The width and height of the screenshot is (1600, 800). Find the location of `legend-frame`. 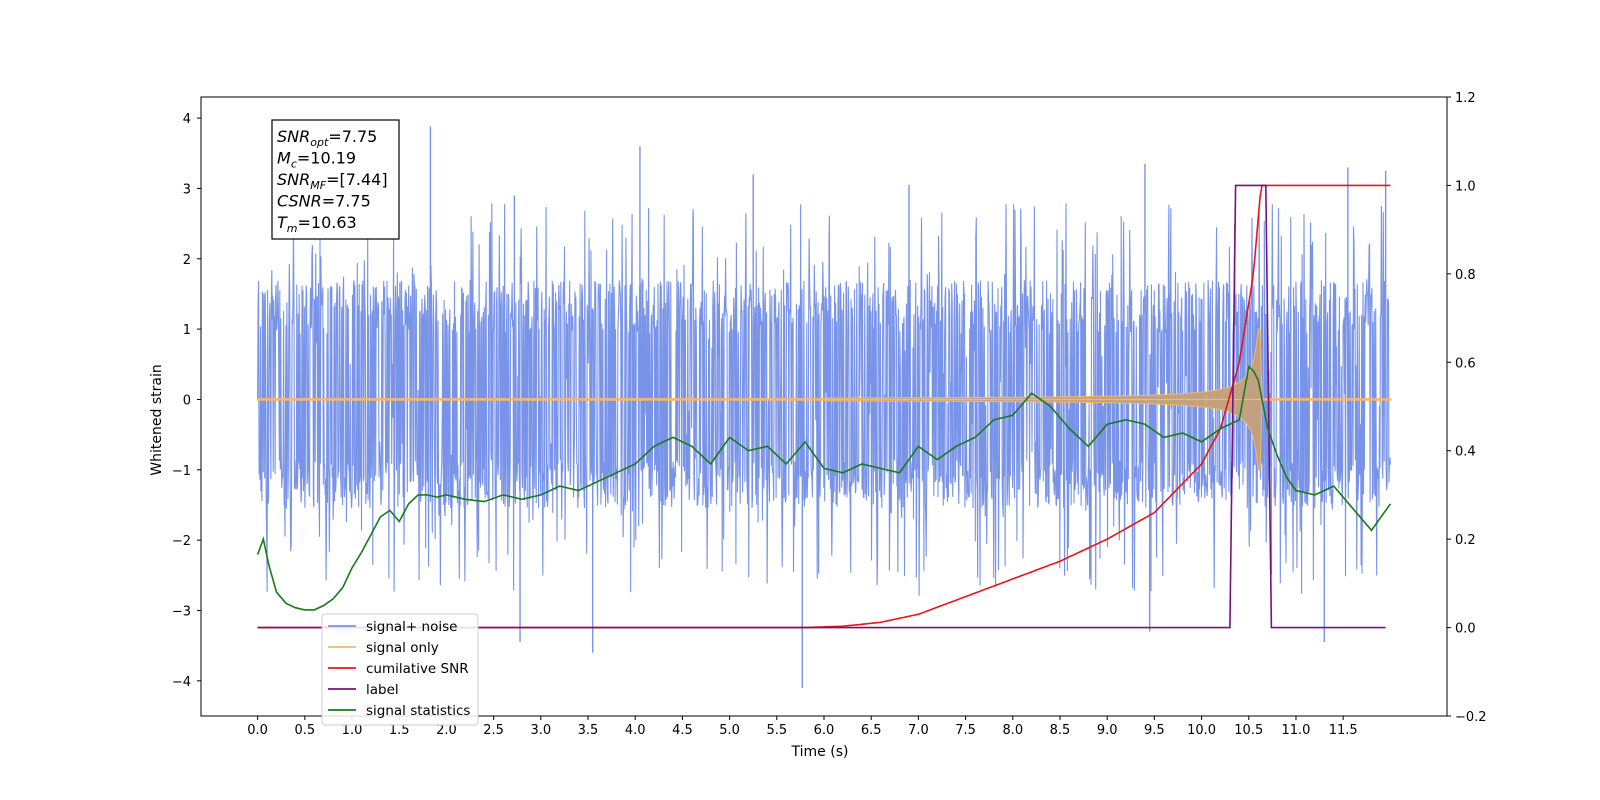

legend-frame is located at coordinates (400, 669).